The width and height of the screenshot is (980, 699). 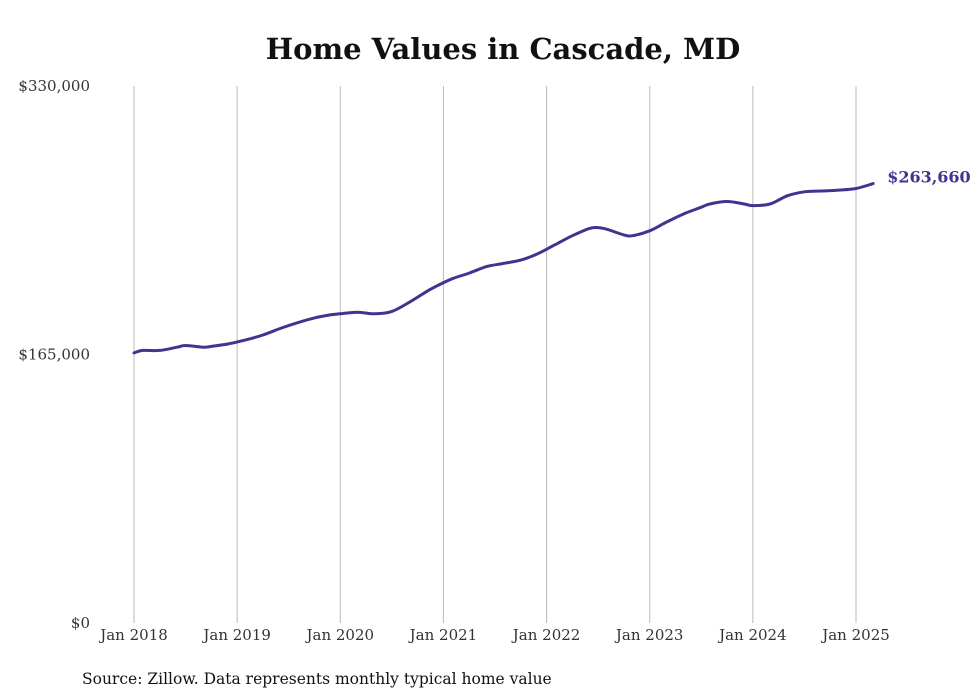 I want to click on x-tick-label: Jan 2018, so click(x=133, y=635).